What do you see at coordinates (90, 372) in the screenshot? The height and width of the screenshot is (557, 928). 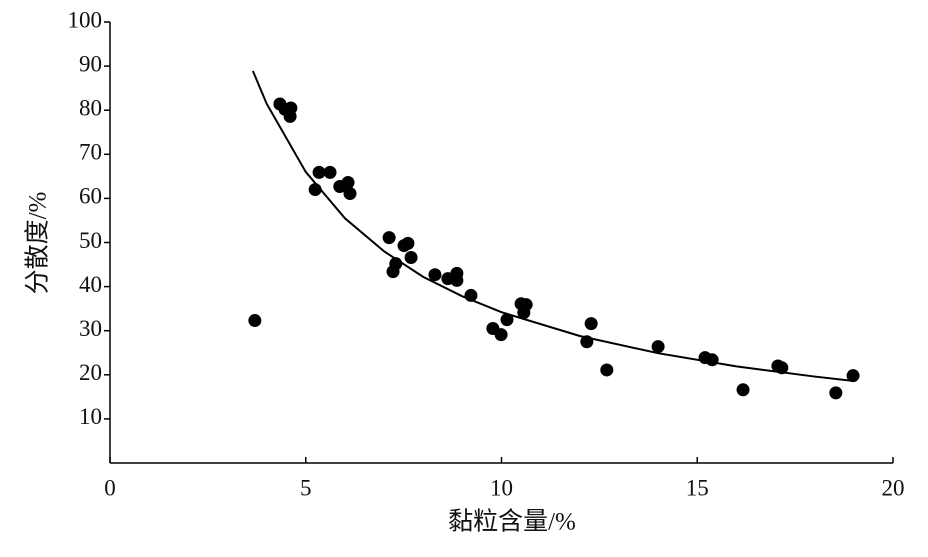 I see `y-tick-label: 20` at bounding box center [90, 372].